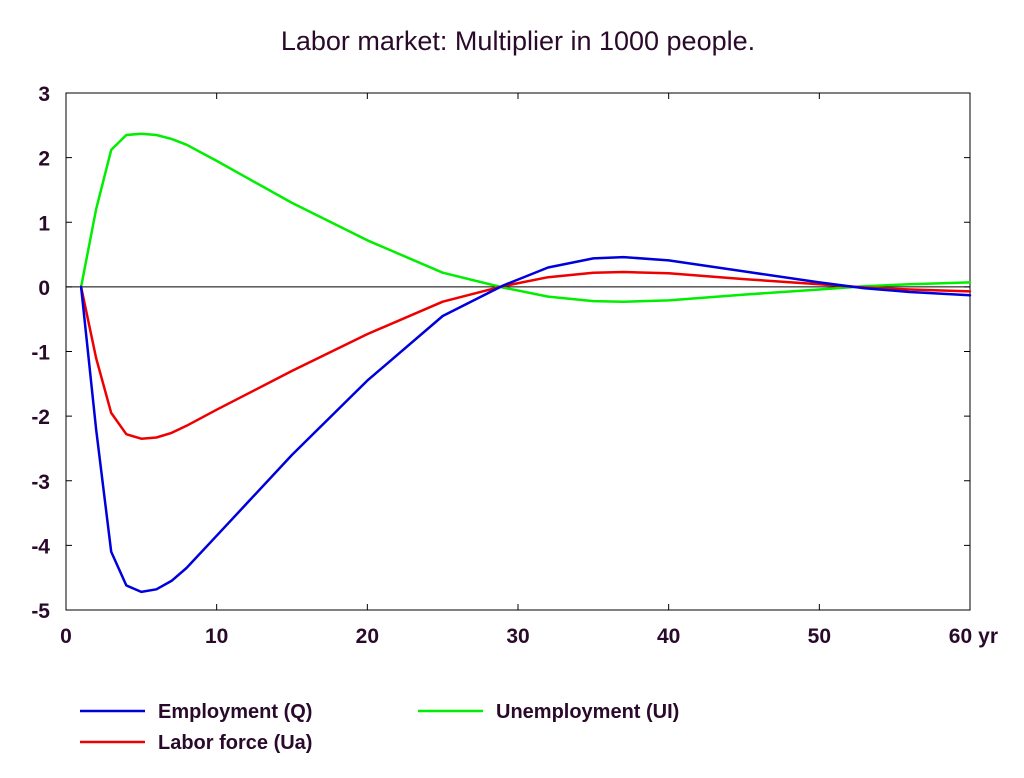 This screenshot has width=1024, height=778. I want to click on y-tick-label: 3, so click(44, 94).